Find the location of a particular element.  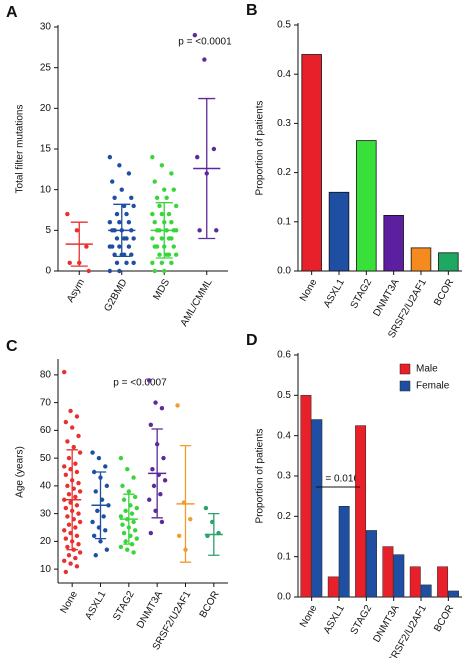

y-tick-label: 0.5 is located at coordinates (284, 395).